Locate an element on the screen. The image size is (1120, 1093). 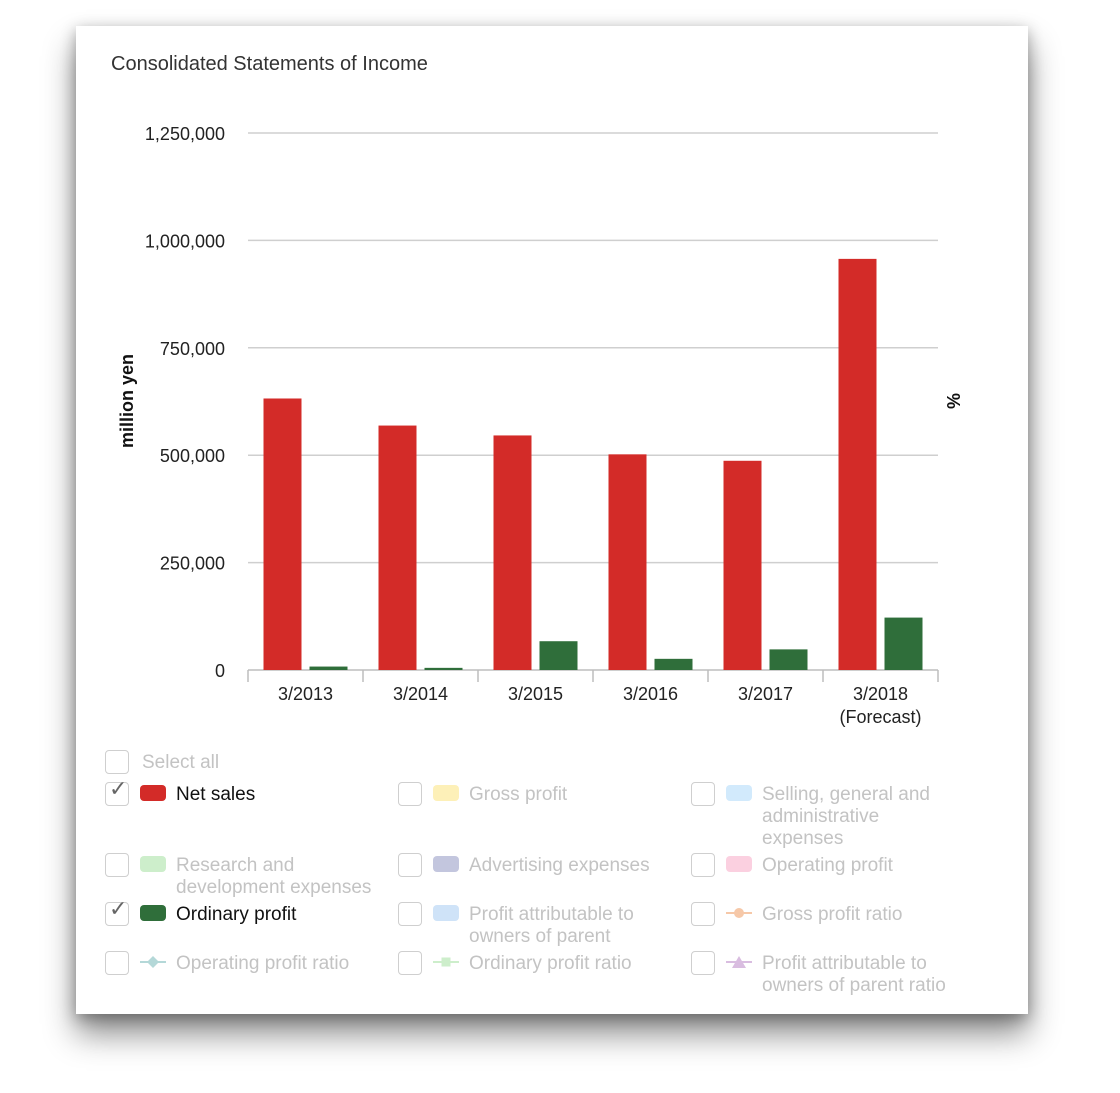
legend-item: ✓ Ordinary profit is located at coordinates (200, 911).